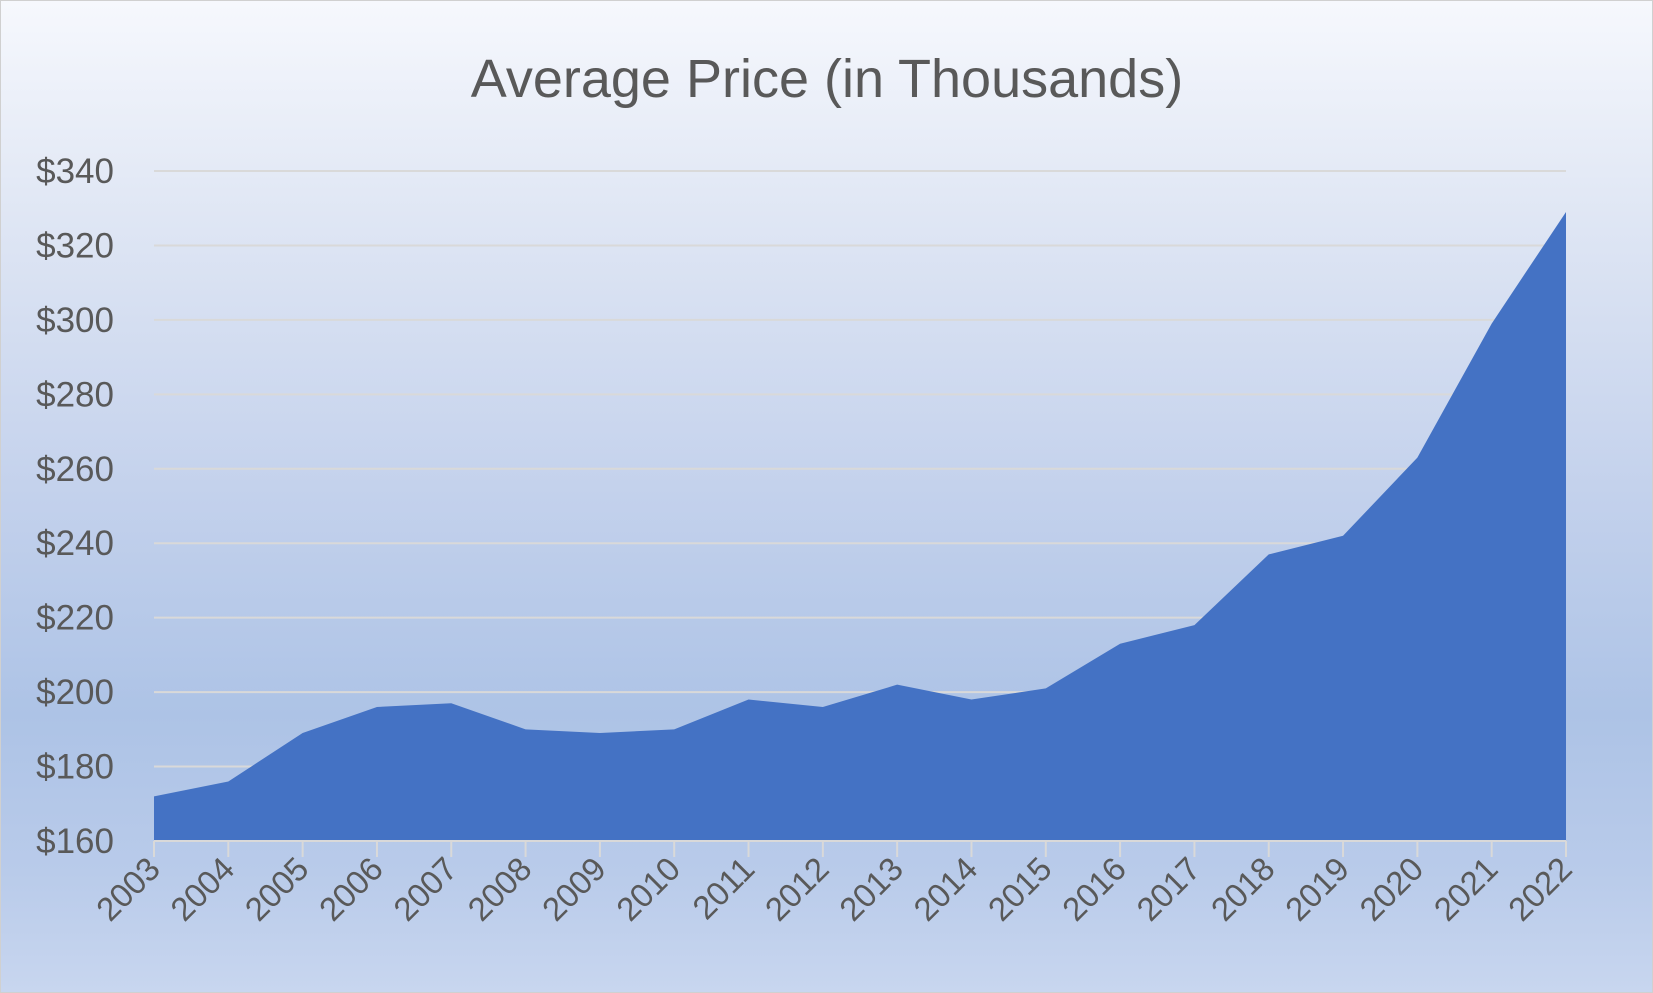 This screenshot has width=1653, height=993. What do you see at coordinates (75, 543) in the screenshot?
I see `y-tick-label: $240` at bounding box center [75, 543].